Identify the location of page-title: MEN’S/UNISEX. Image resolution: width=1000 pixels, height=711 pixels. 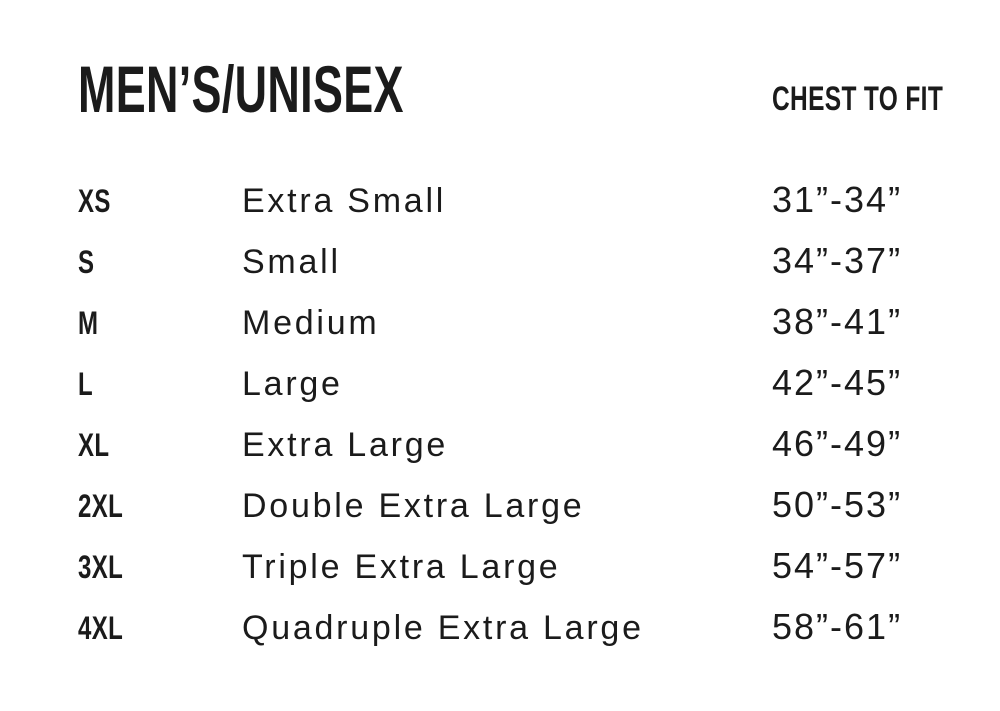
(241, 89).